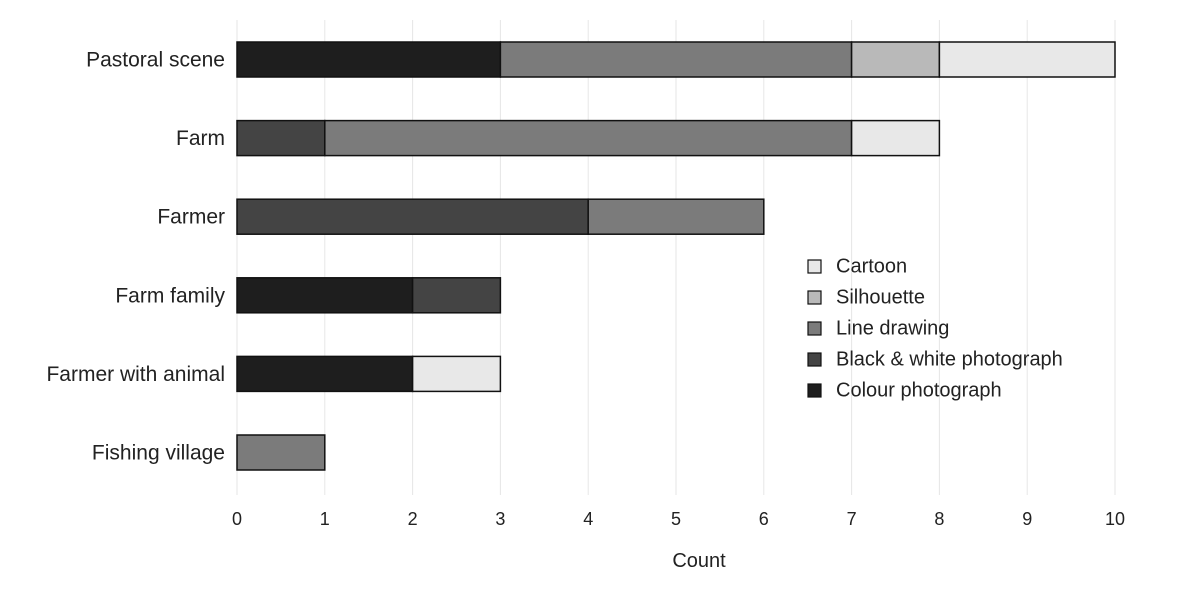  Describe the element at coordinates (1115, 519) in the screenshot. I see `x-tick-label-10: 10` at that location.